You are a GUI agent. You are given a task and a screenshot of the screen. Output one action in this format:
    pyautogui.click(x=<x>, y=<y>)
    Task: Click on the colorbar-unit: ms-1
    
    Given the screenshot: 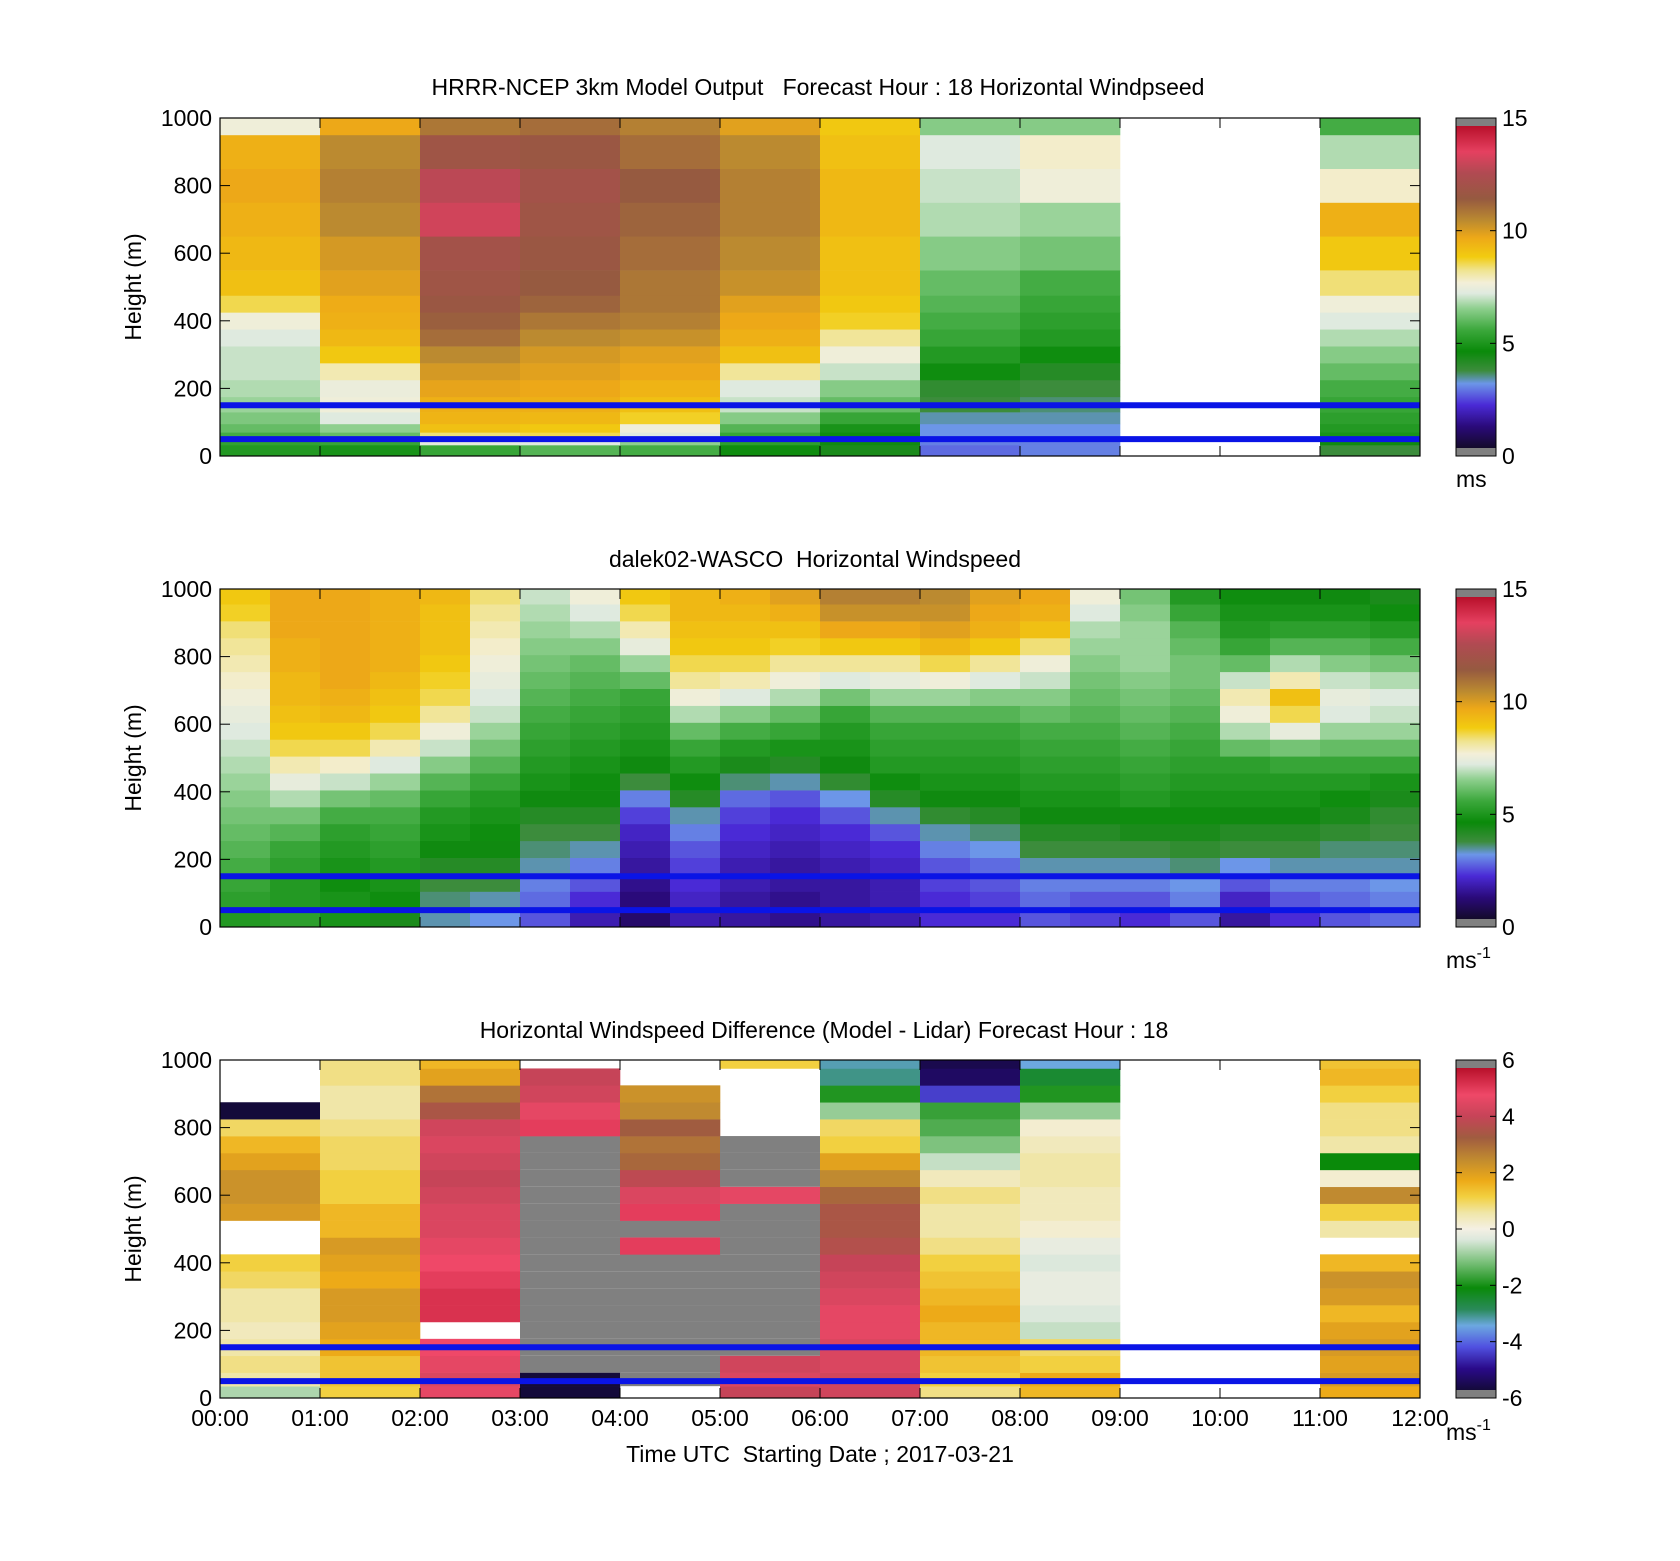 What is the action you would take?
    pyautogui.click(x=1468, y=1431)
    